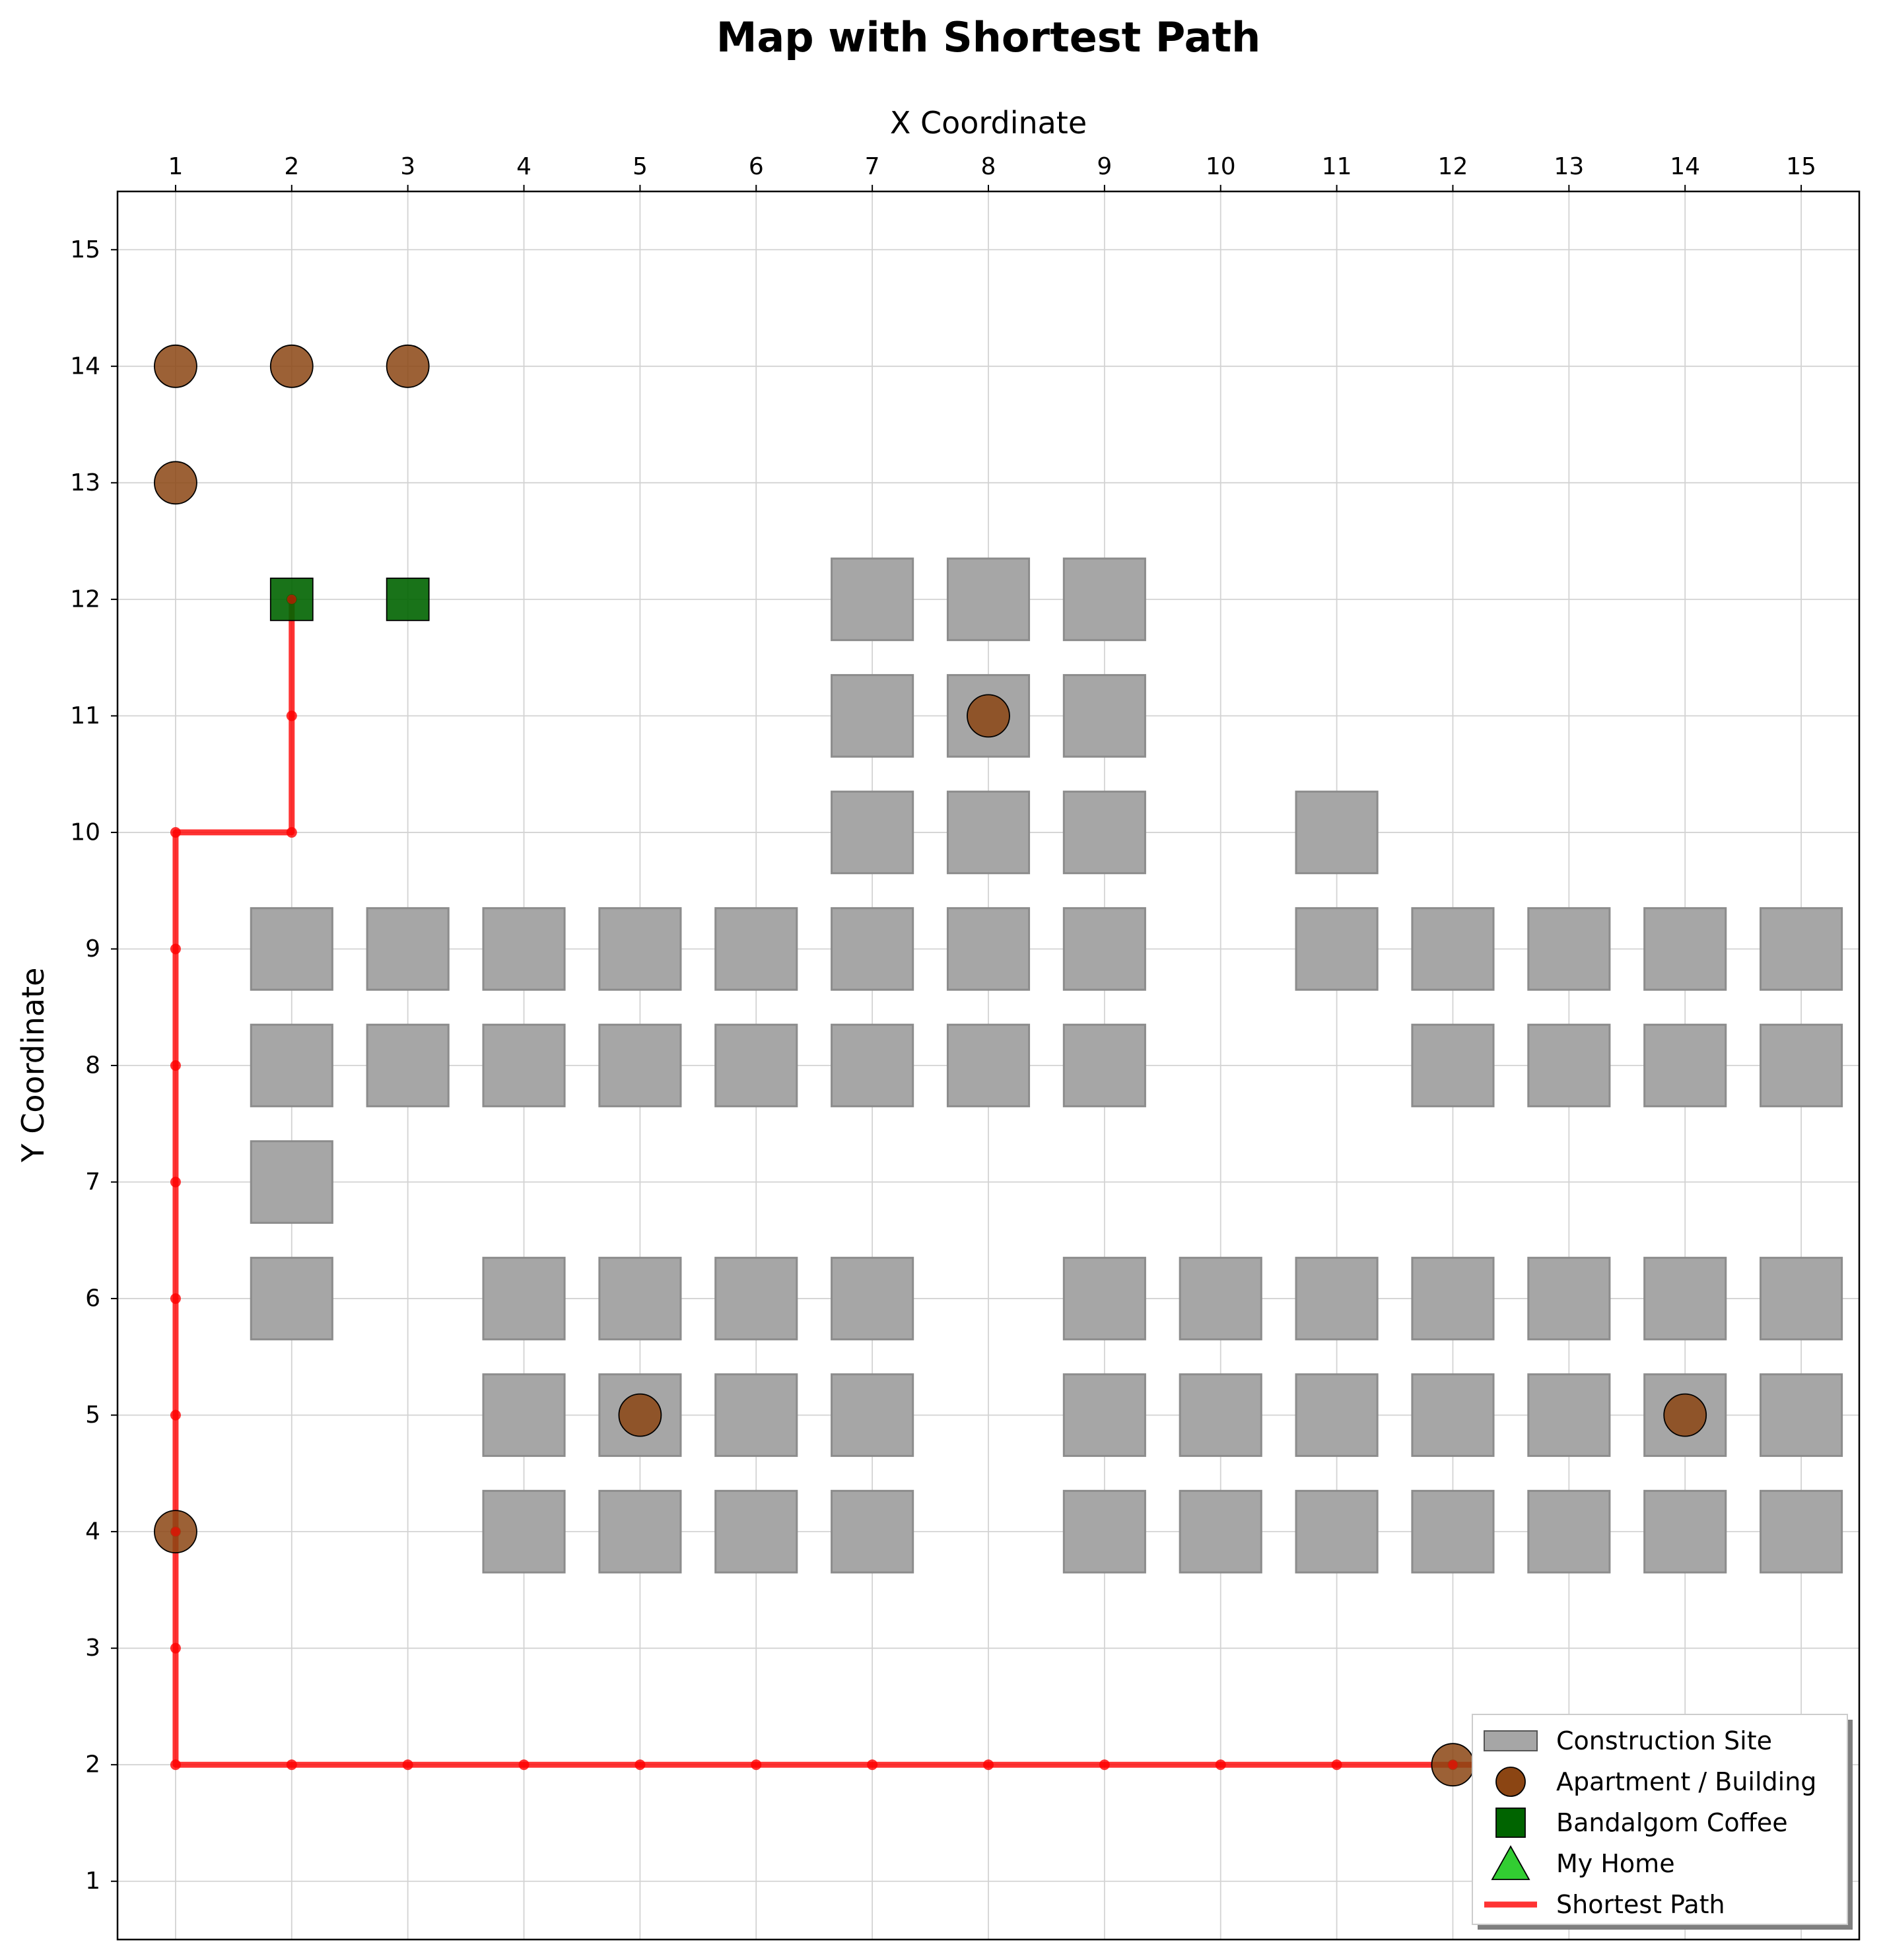 The image size is (1885, 1960). Describe the element at coordinates (85, 599) in the screenshot. I see `y-tick-label: 12` at that location.